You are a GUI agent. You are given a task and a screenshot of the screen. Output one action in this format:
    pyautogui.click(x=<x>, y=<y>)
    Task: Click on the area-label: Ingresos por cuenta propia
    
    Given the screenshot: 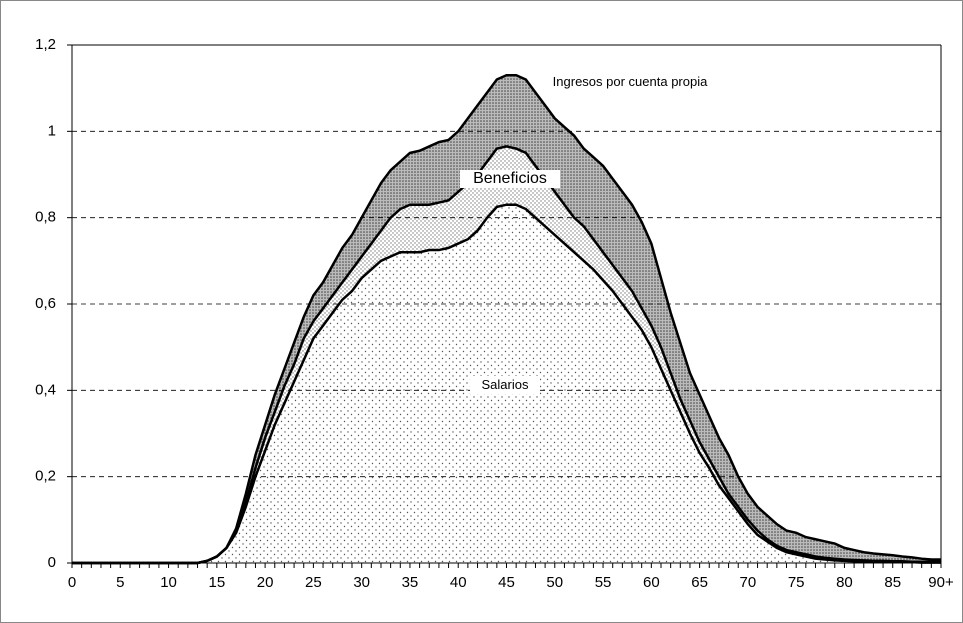 What is the action you would take?
    pyautogui.click(x=630, y=81)
    